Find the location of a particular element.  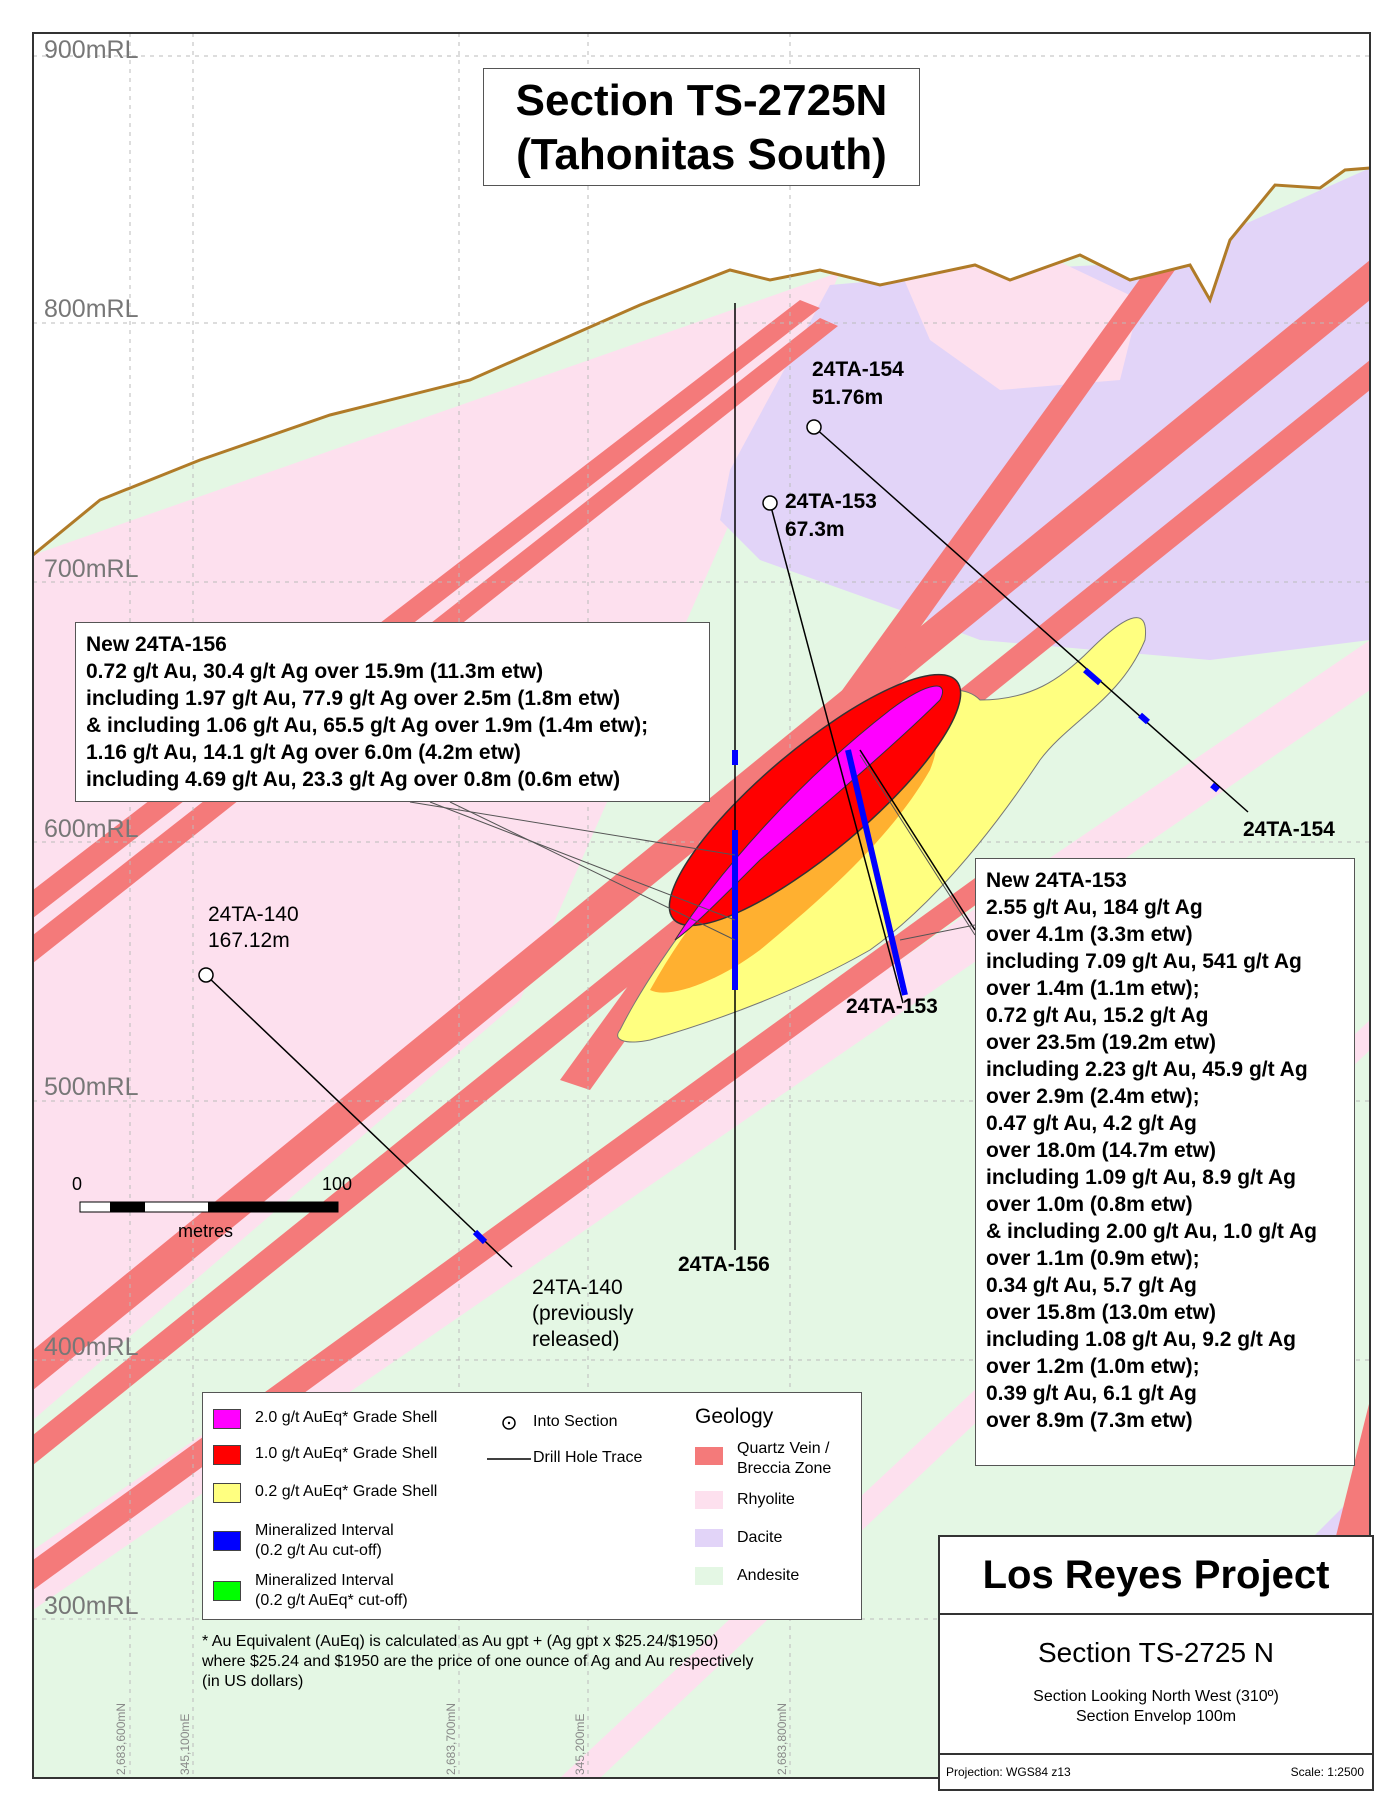

callout-153-line: including 1.08 g/t Au, 9.2 g/t Ag is located at coordinates (1141, 1339).